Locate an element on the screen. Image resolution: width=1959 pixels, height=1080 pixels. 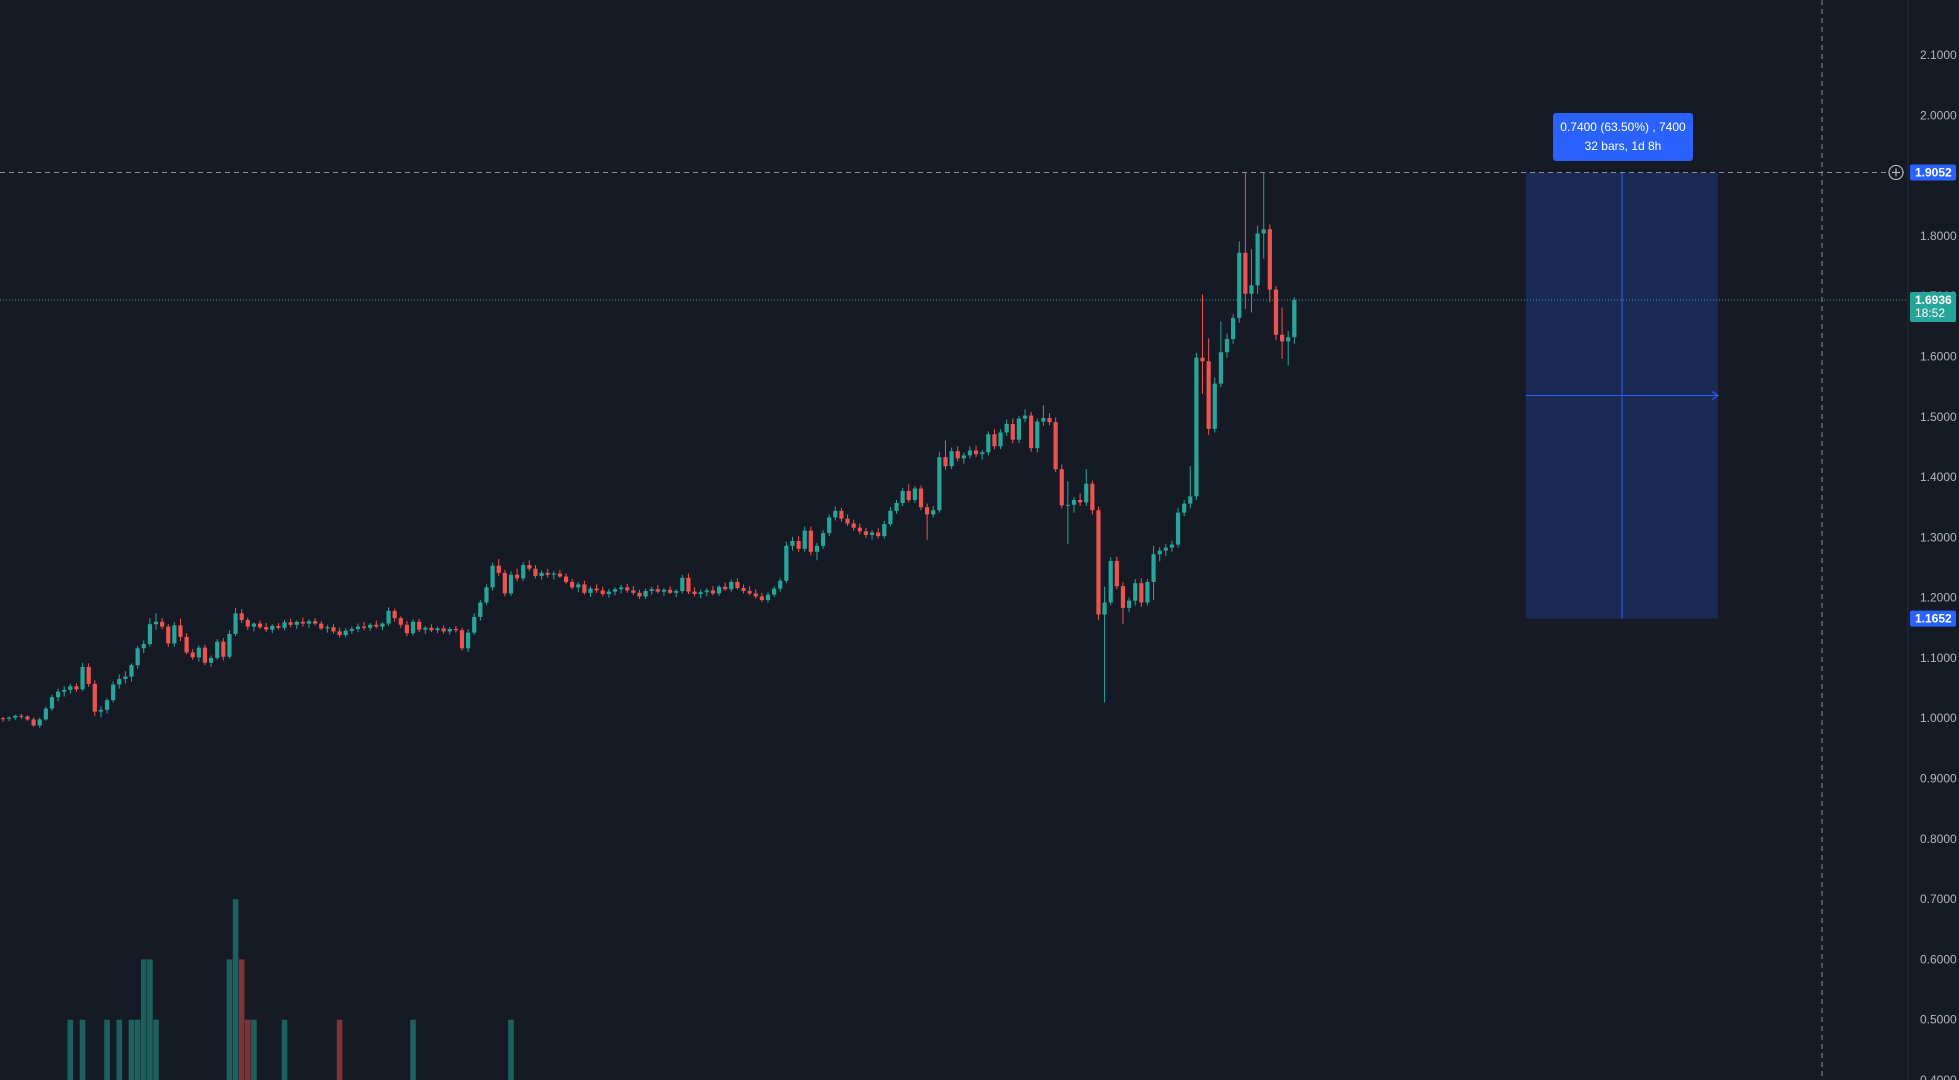
measure-arrow-icon is located at coordinates (1715, 395).